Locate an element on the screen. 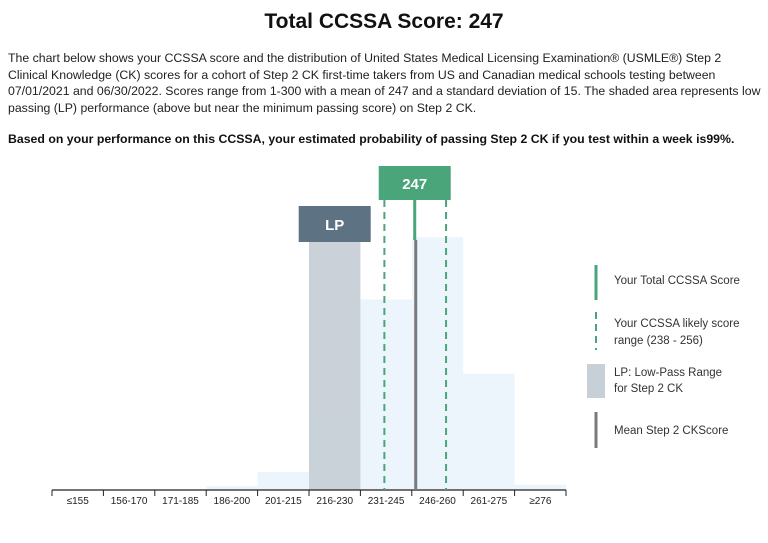 This screenshot has width=768, height=543. legend-lp-swatch is located at coordinates (596, 381).